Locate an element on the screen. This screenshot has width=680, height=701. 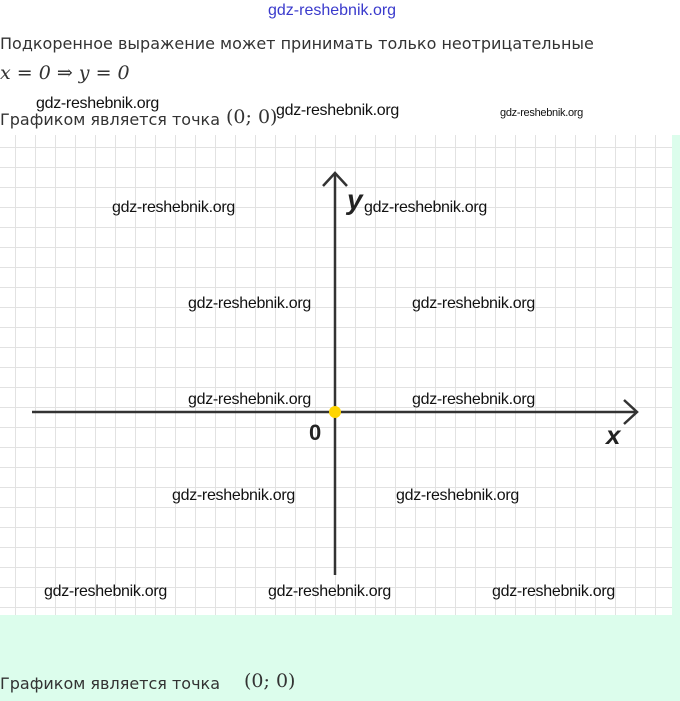
point-label: (0; 0) is located at coordinates (252, 117).